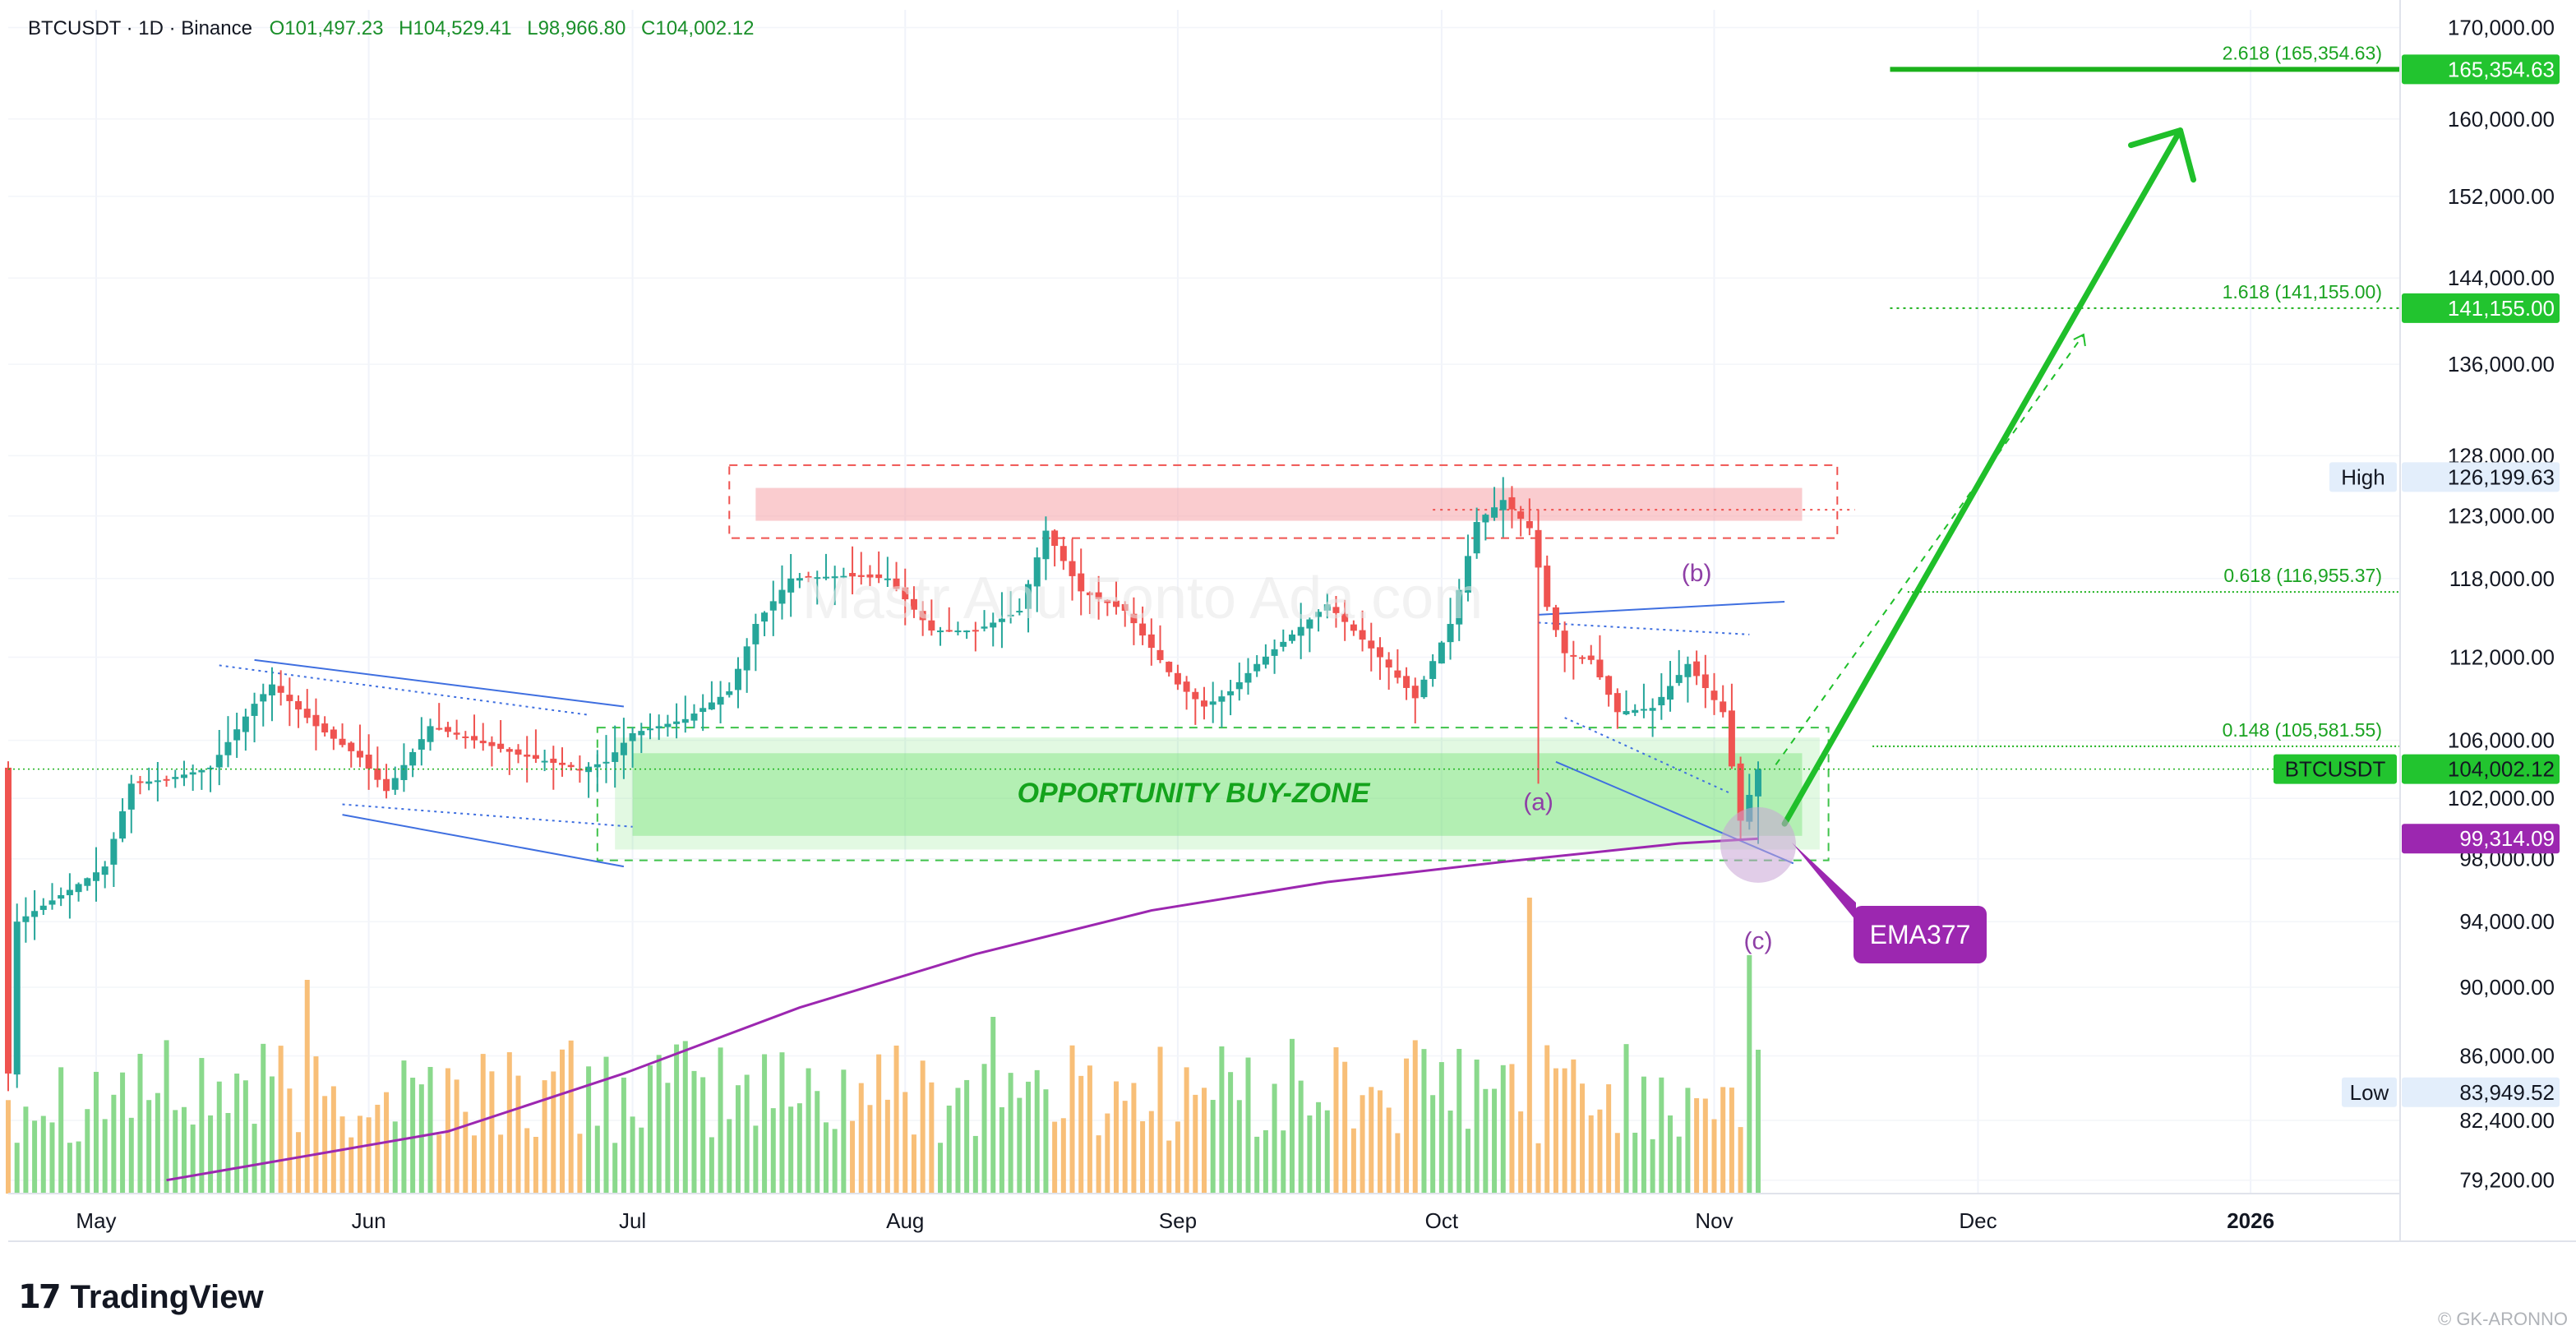  I want to click on price-tick-label: 86,000.00, so click(2507, 1055).